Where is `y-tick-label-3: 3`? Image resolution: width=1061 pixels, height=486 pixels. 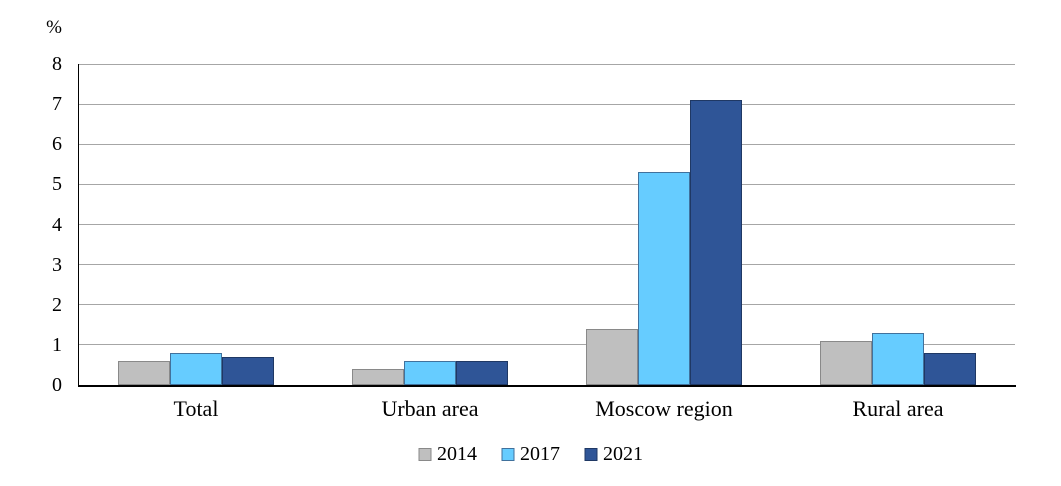
y-tick-label-3: 3 is located at coordinates (57, 264).